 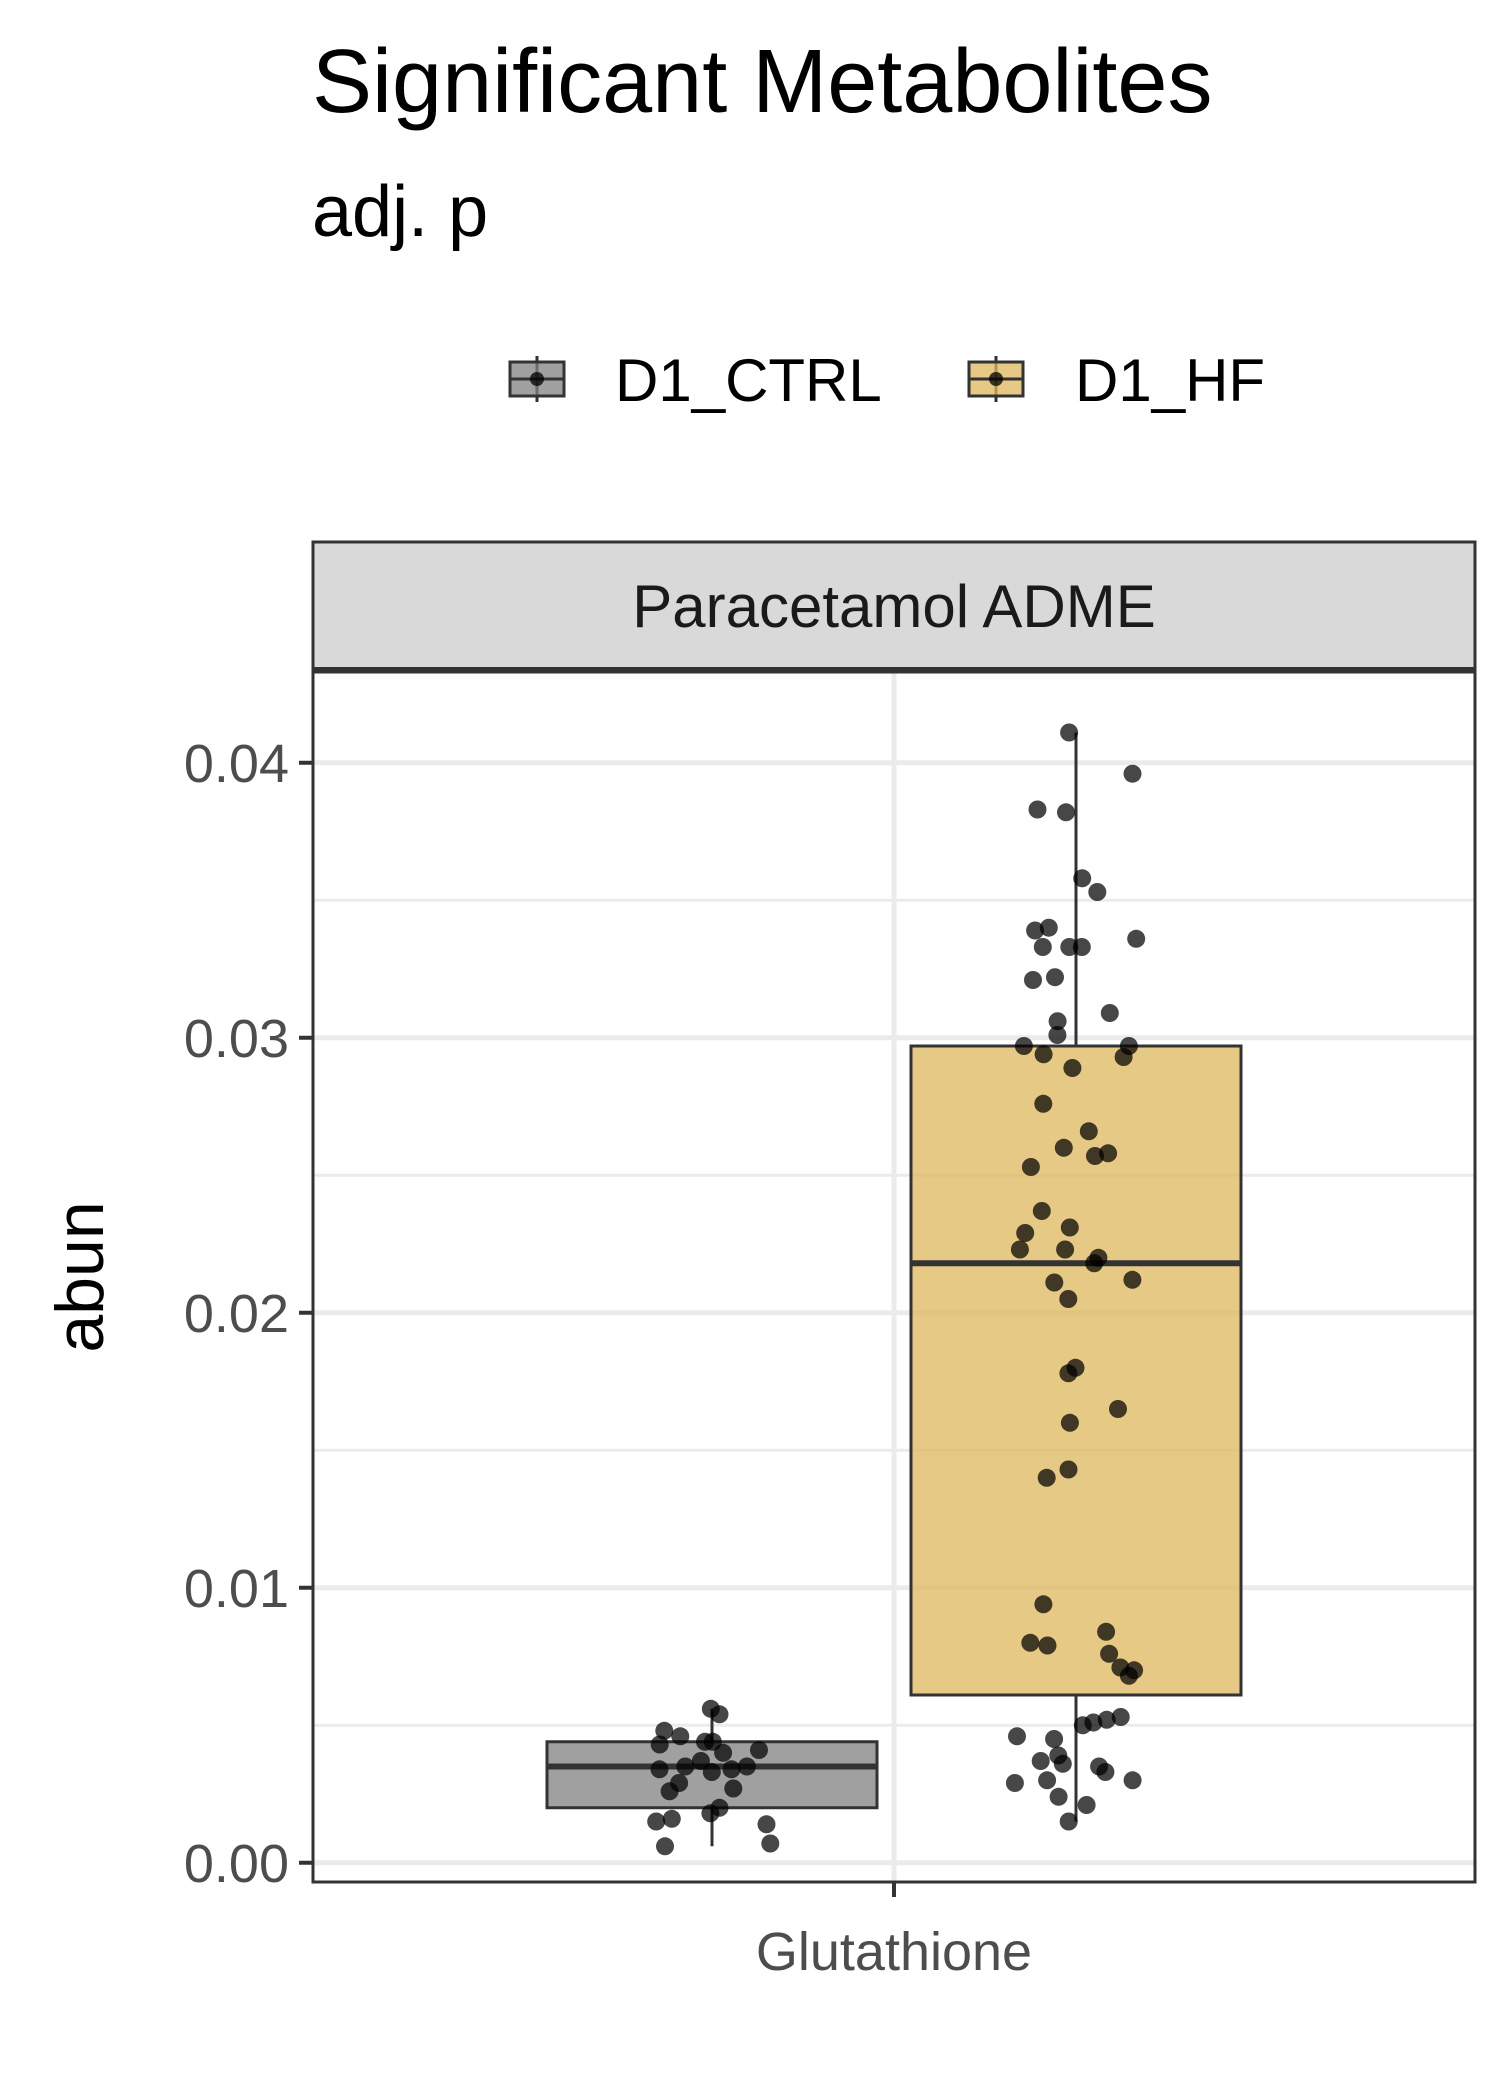 What do you see at coordinates (886, 380) in the screenshot?
I see `legend: D1_CTRL D1_HF` at bounding box center [886, 380].